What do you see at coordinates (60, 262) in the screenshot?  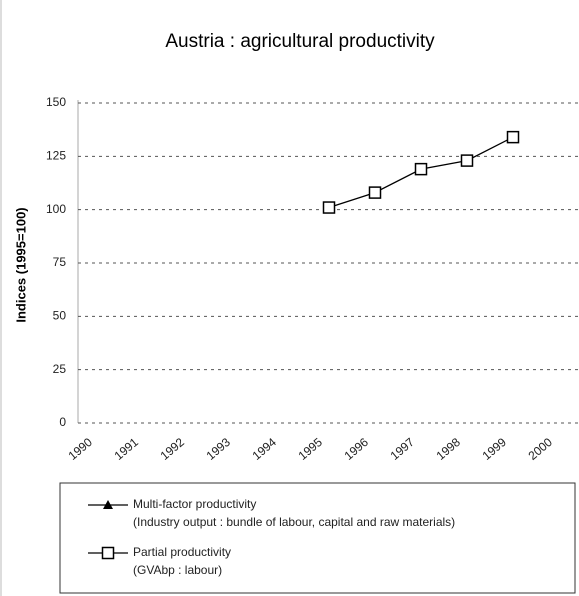 I see `y-tick-label: 75` at bounding box center [60, 262].